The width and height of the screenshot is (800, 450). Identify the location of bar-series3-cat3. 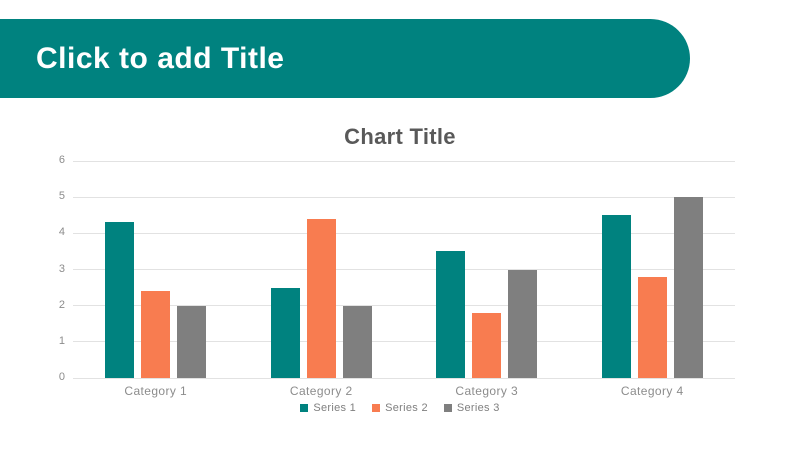
(523, 323).